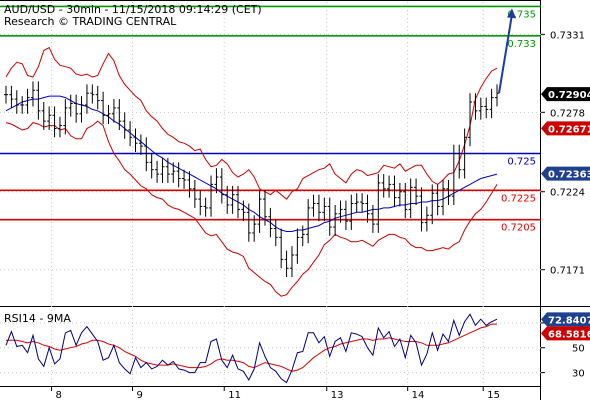 Image resolution: width=590 pixels, height=404 pixels. What do you see at coordinates (418, 395) in the screenshot?
I see `x-tick-label: 14` at bounding box center [418, 395].